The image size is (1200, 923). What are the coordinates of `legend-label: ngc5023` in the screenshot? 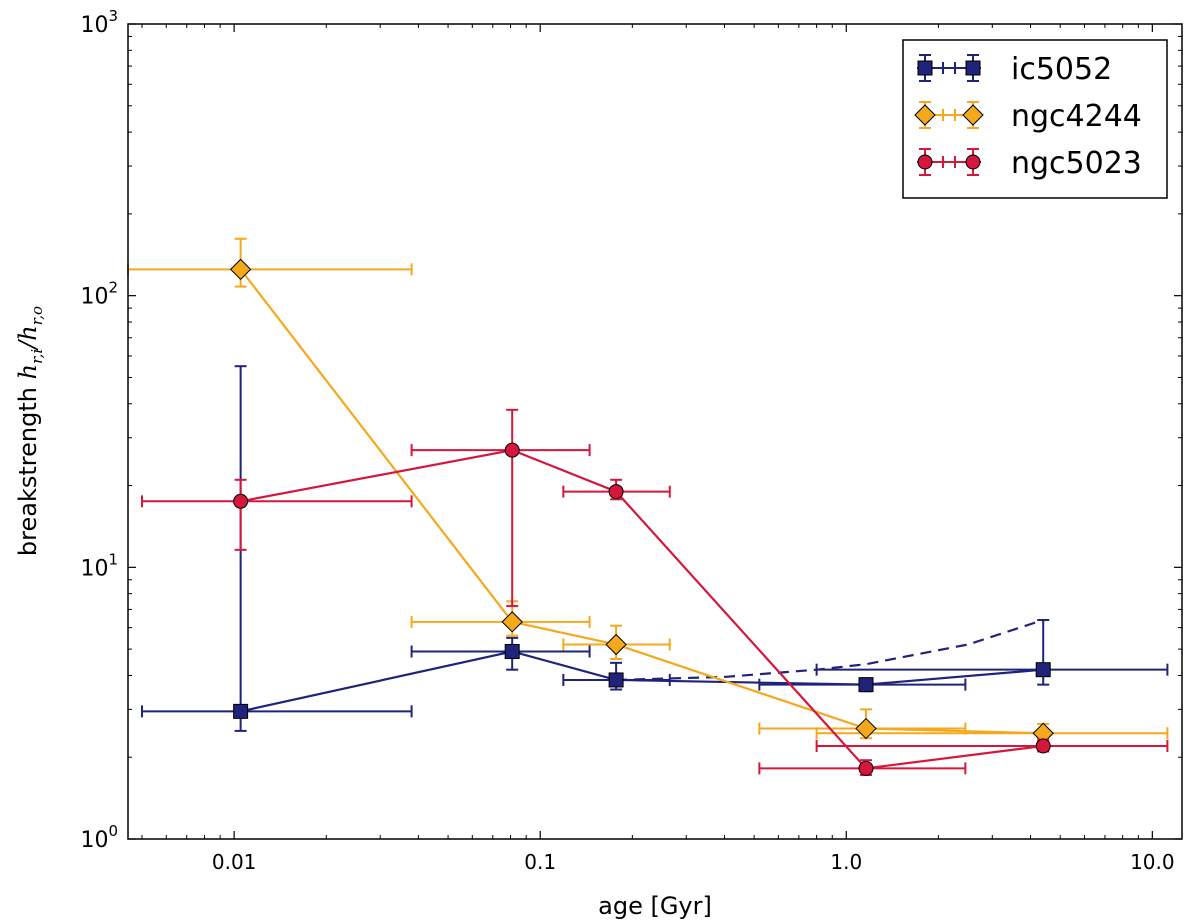 It's located at (1076, 163).